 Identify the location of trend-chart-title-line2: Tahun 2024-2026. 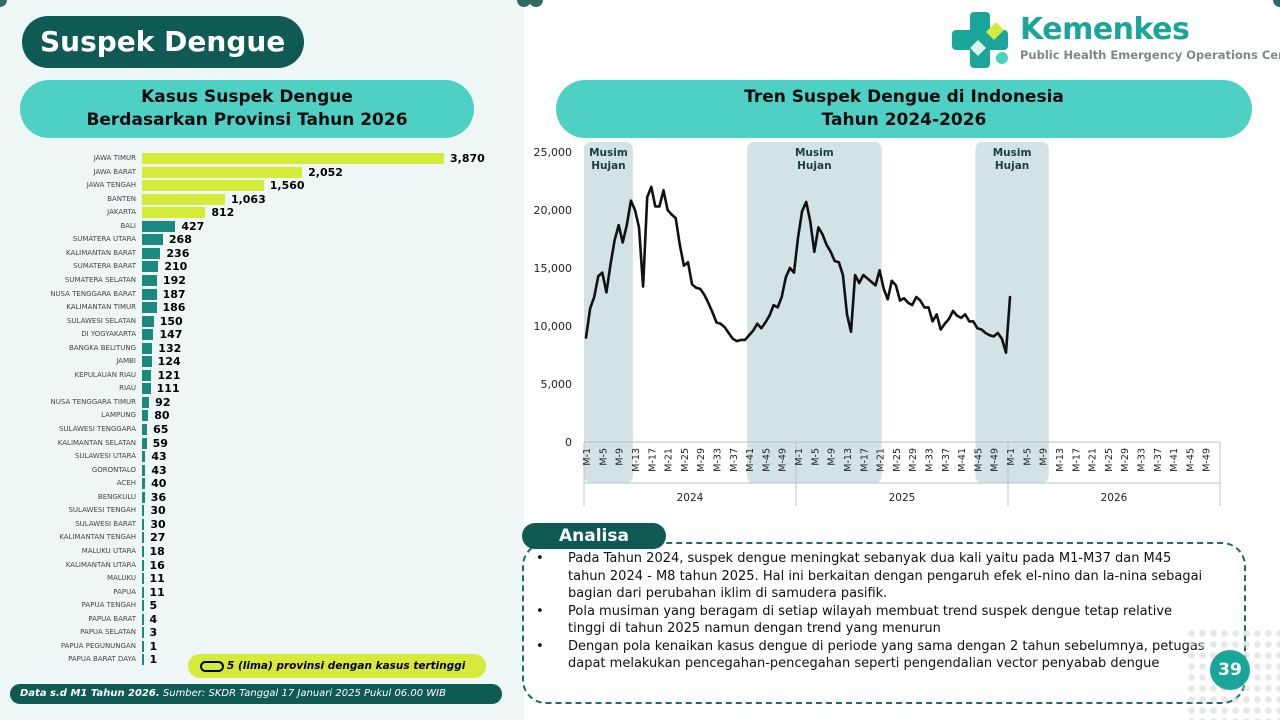
(904, 120).